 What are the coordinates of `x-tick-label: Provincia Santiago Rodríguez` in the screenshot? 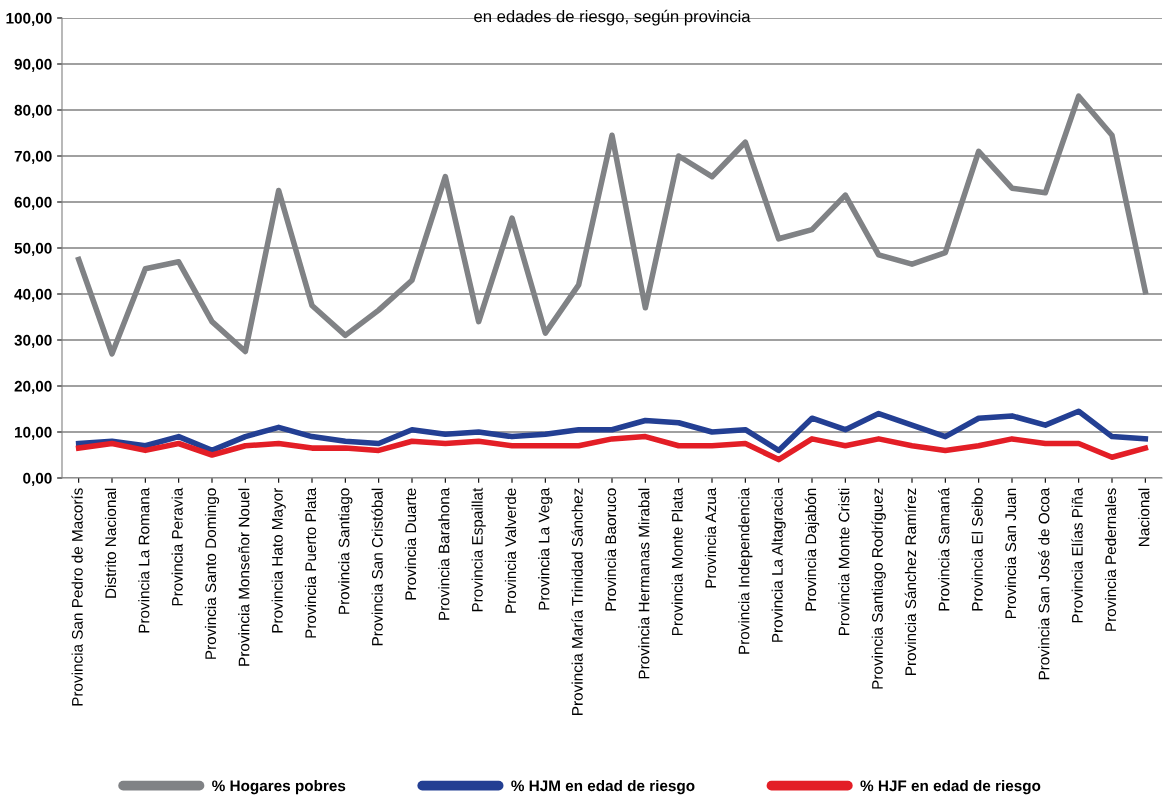 It's located at (878, 588).